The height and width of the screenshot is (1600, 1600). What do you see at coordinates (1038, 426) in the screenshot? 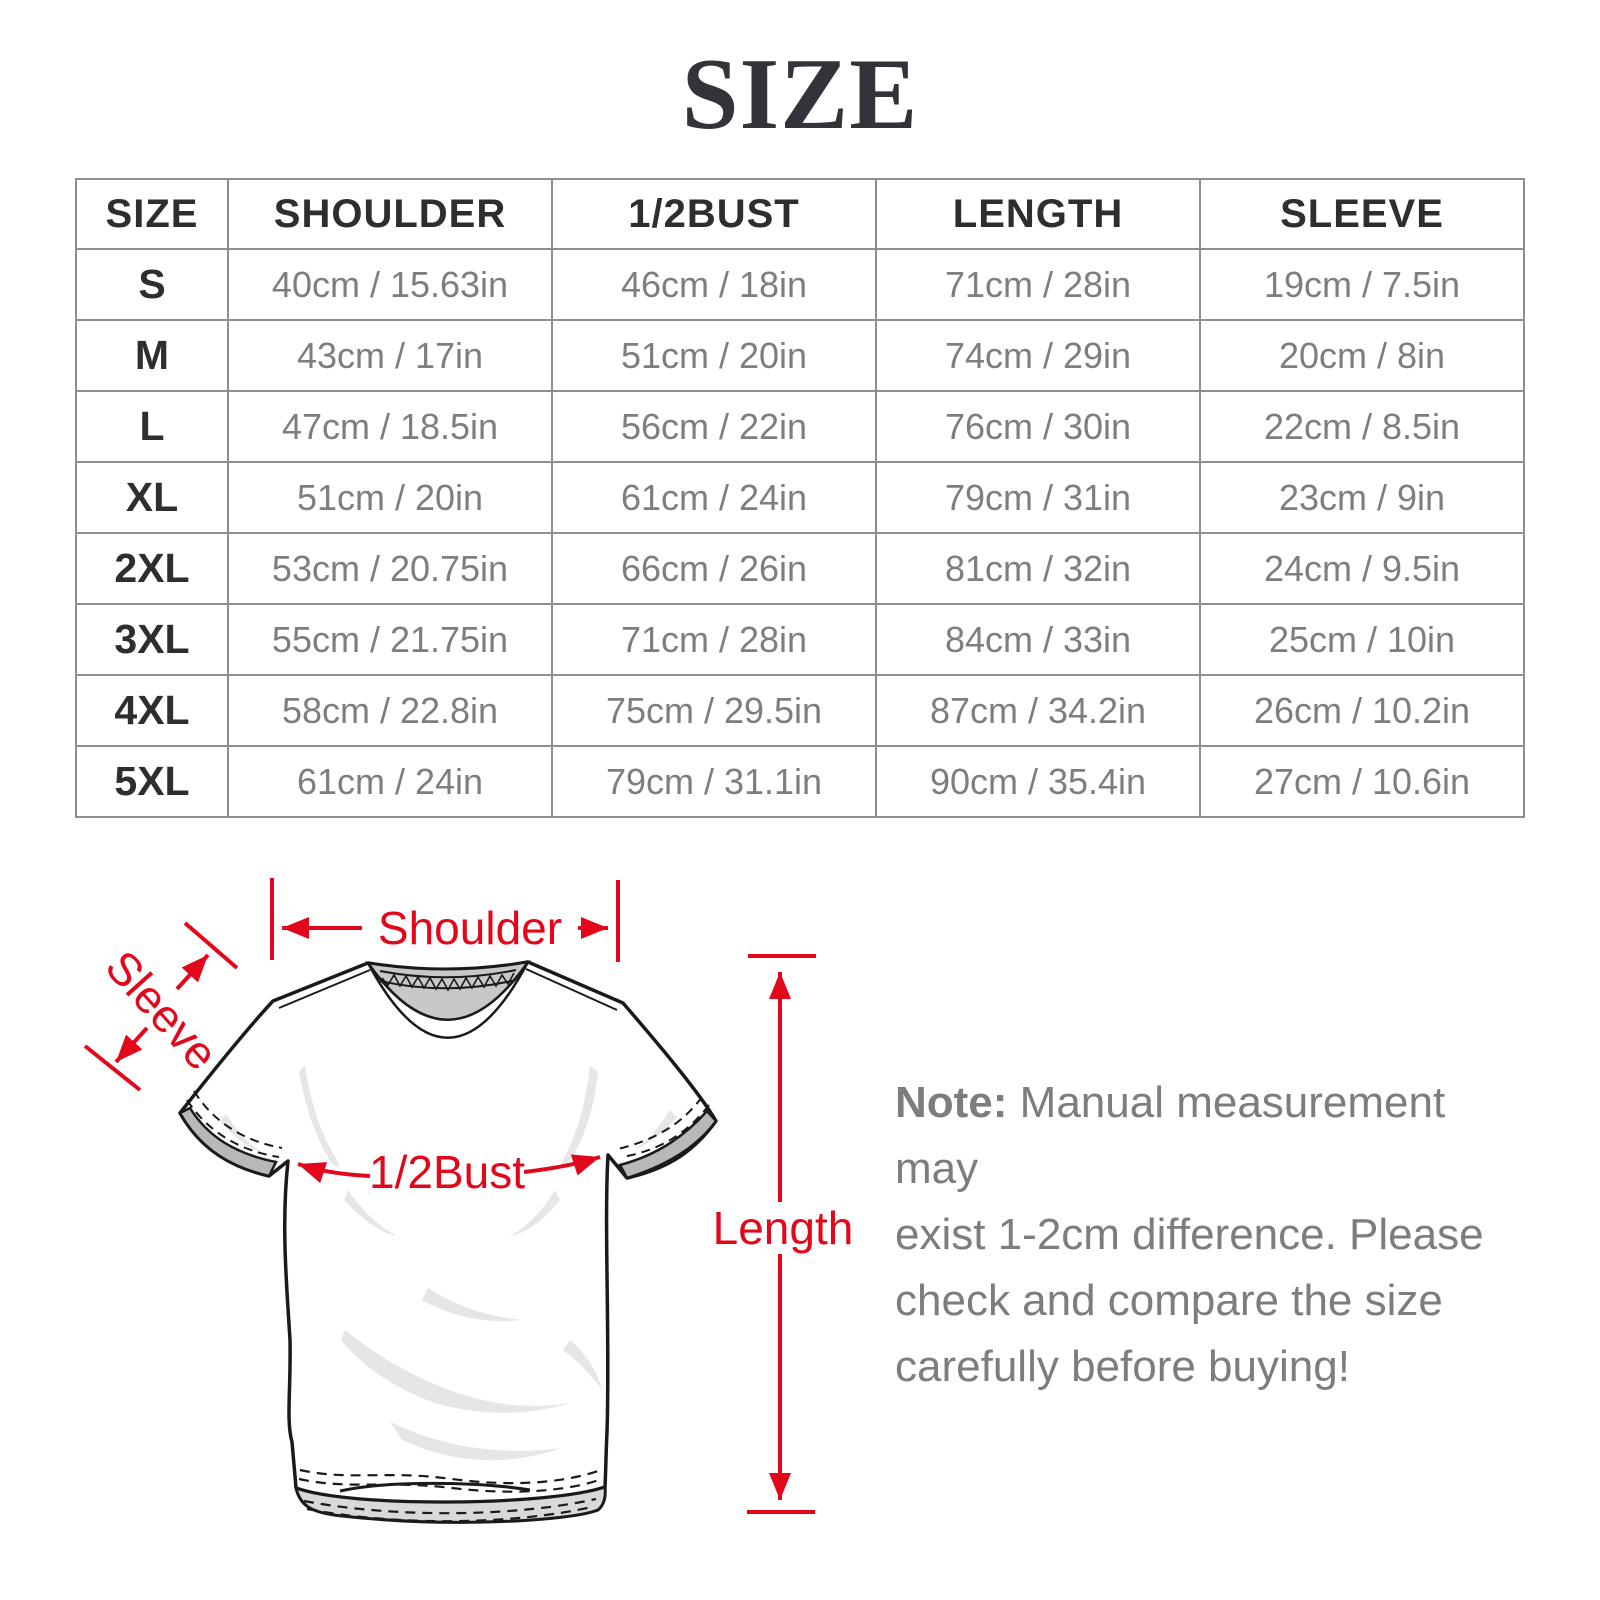
I see `length-cell: 76cm / 30in` at bounding box center [1038, 426].